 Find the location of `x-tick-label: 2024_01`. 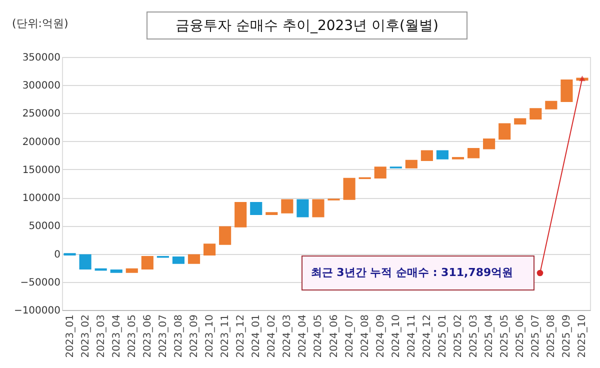

x-tick-label: 2024_01 is located at coordinates (256, 336).